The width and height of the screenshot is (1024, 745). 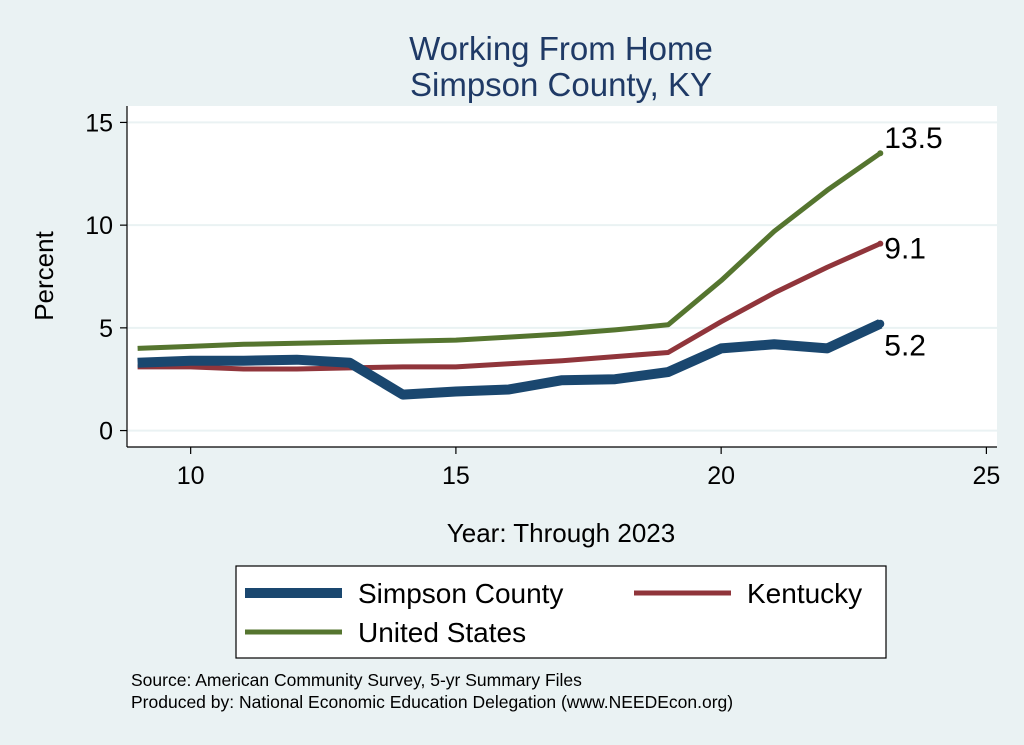 What do you see at coordinates (913, 138) in the screenshot?
I see `end-label-united-states: 13.5` at bounding box center [913, 138].